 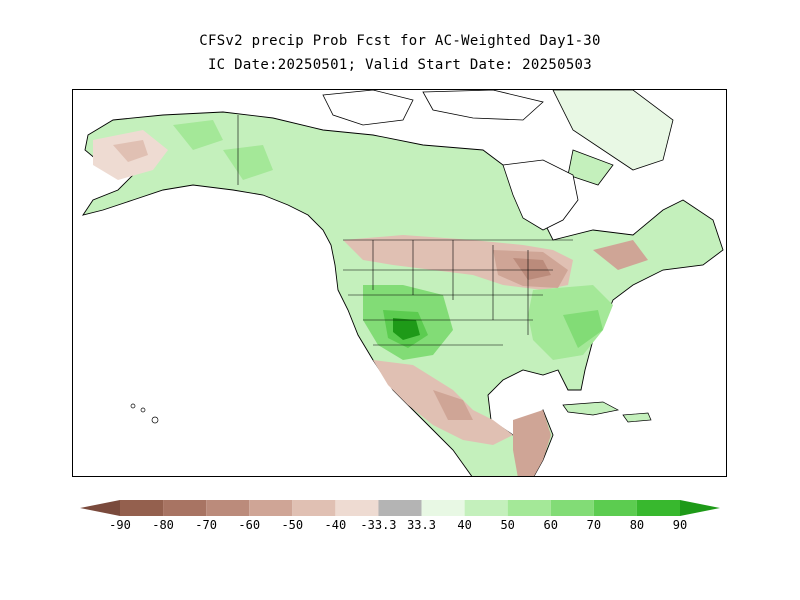 I want to click on colorbar-tick-label: 80, so click(x=637, y=525).